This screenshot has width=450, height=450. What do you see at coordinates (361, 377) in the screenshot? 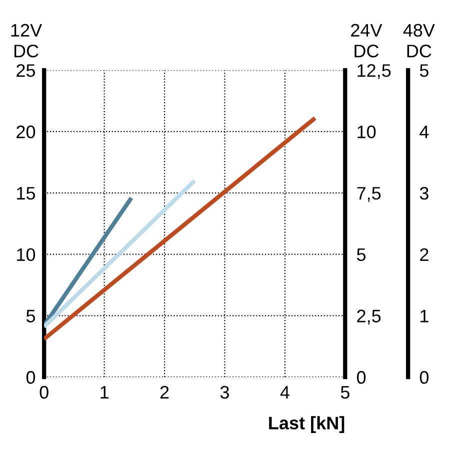
I see `y2-tick-label: 0` at bounding box center [361, 377].